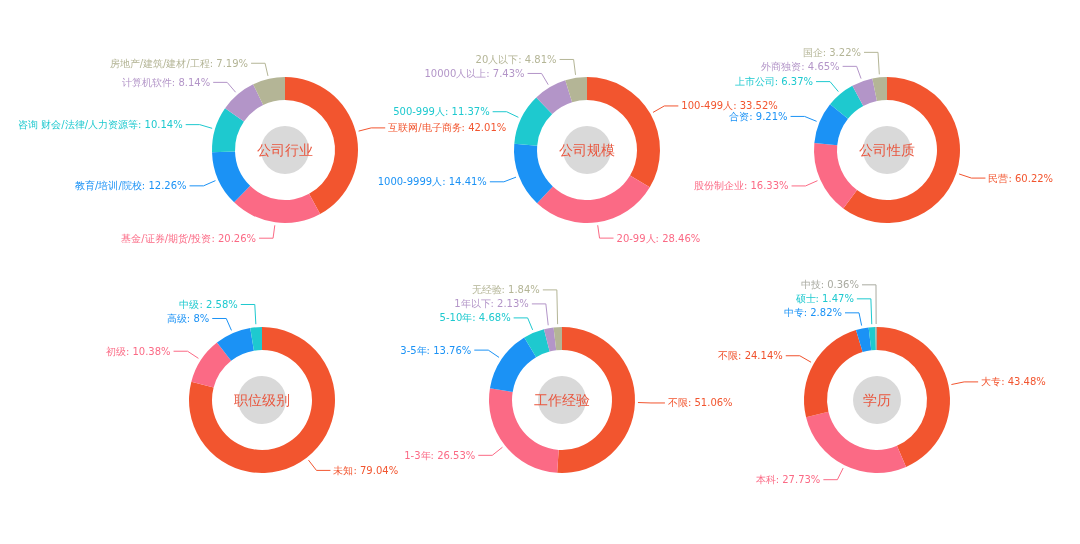 The height and width of the screenshot is (544, 1080). What do you see at coordinates (793, 313) in the screenshot?
I see `slice-label: 中专` at bounding box center [793, 313].